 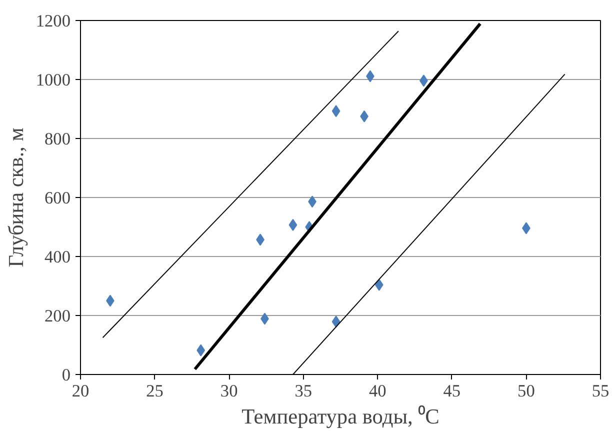 I want to click on x-tick-label: 40, so click(x=377, y=391).